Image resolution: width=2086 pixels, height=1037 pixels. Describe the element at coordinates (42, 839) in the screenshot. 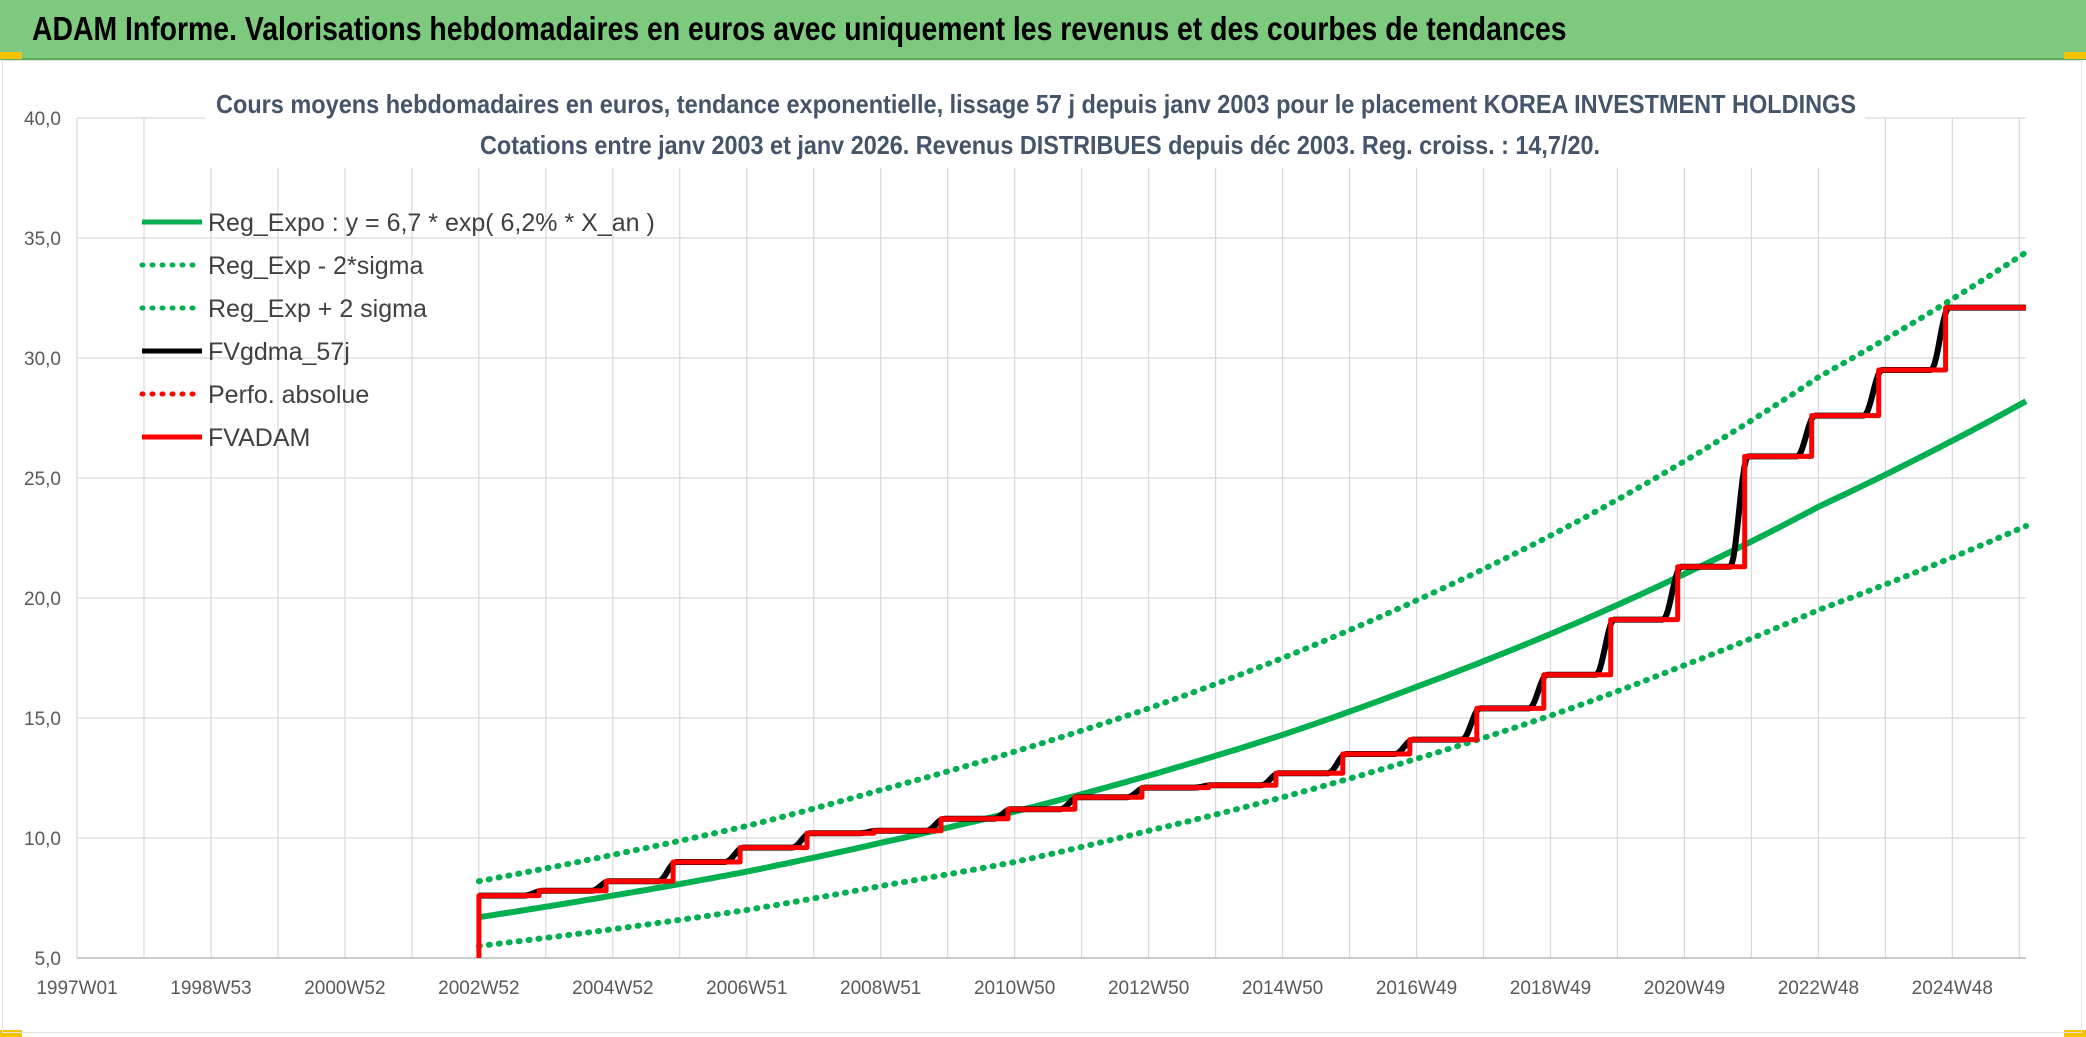

I see `y-tick-label: 10,0` at that location.